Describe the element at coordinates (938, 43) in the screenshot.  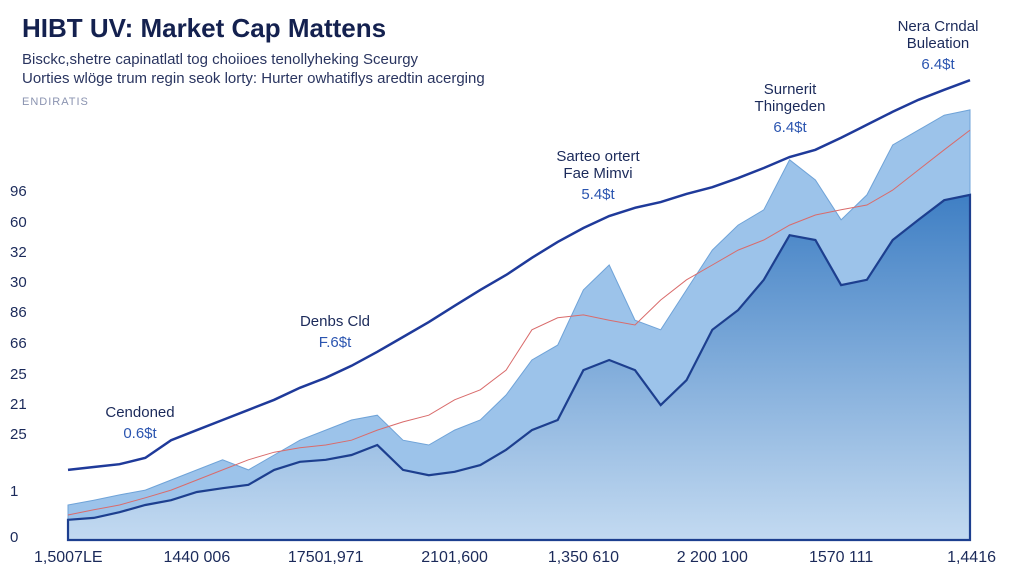
I see `annotation-label: Buleation` at that location.